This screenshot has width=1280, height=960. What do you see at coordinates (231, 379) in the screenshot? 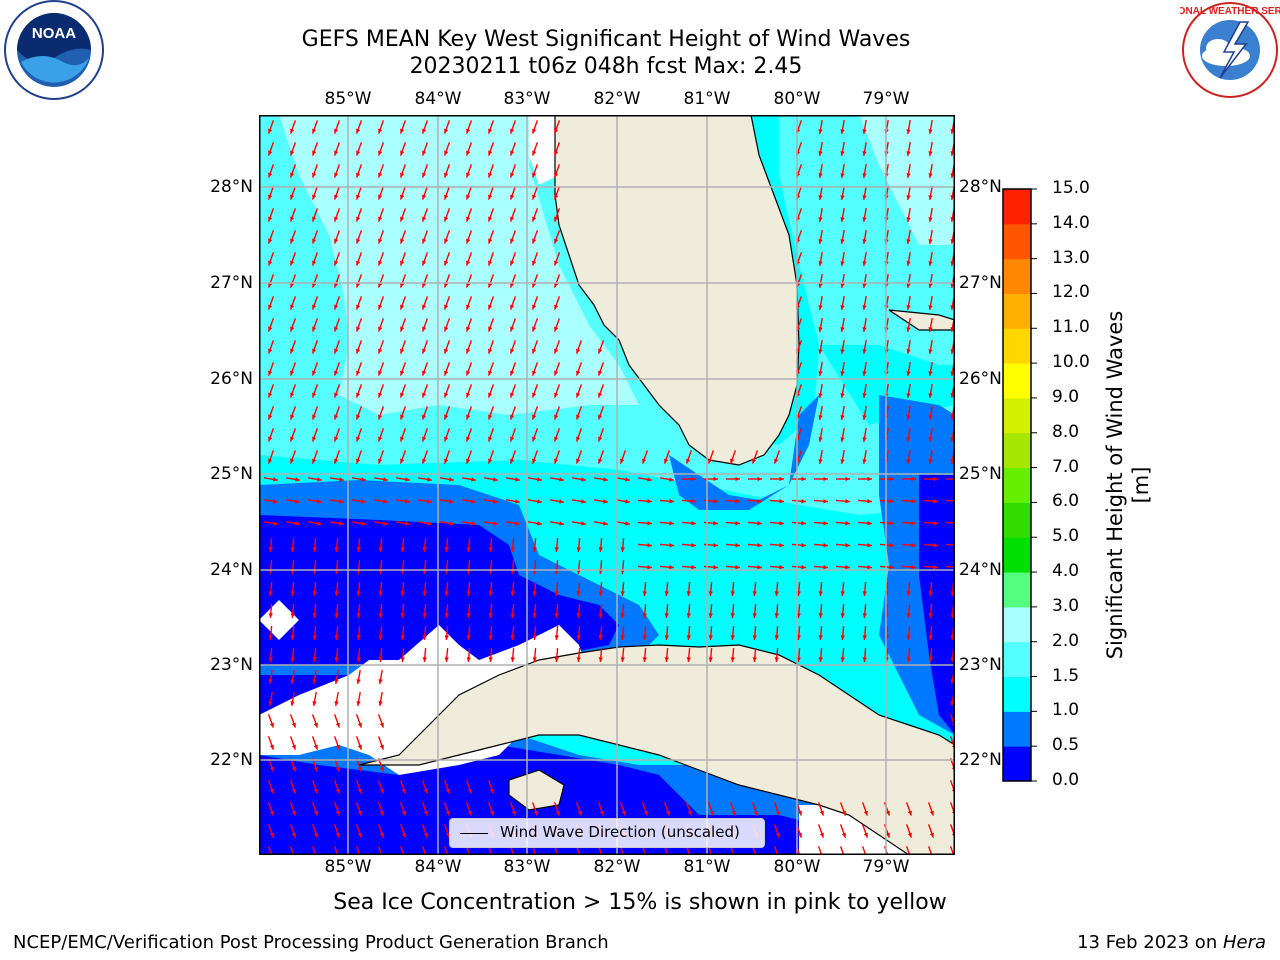
I see `lat-label-left-26: 26°N` at bounding box center [231, 379].